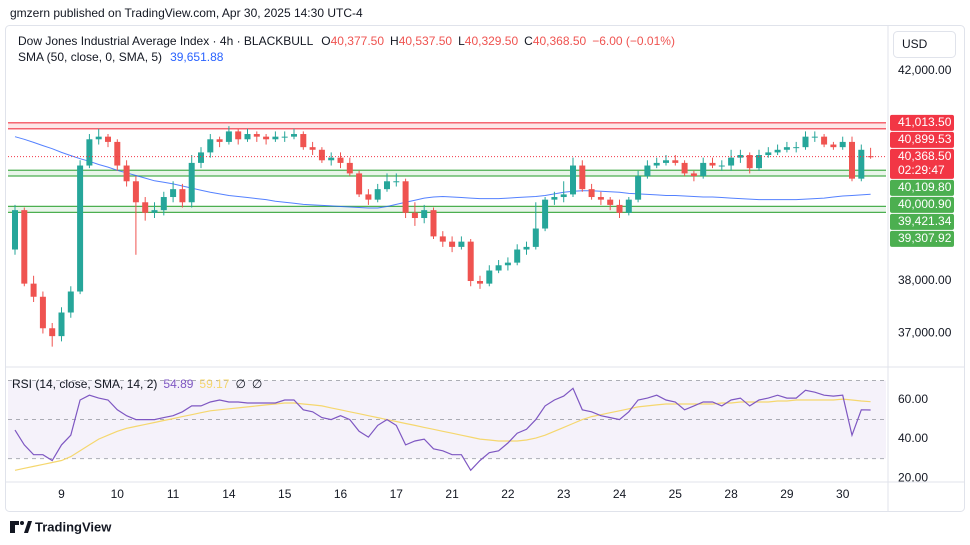 The height and width of the screenshot is (545, 970). What do you see at coordinates (118, 494) in the screenshot?
I see `x-tick-label: 10` at bounding box center [118, 494].